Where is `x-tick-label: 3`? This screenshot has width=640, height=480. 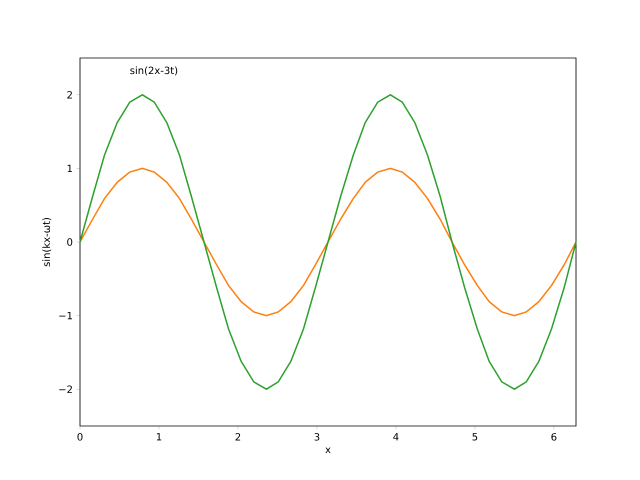
x-tick-label: 3 is located at coordinates (317, 437).